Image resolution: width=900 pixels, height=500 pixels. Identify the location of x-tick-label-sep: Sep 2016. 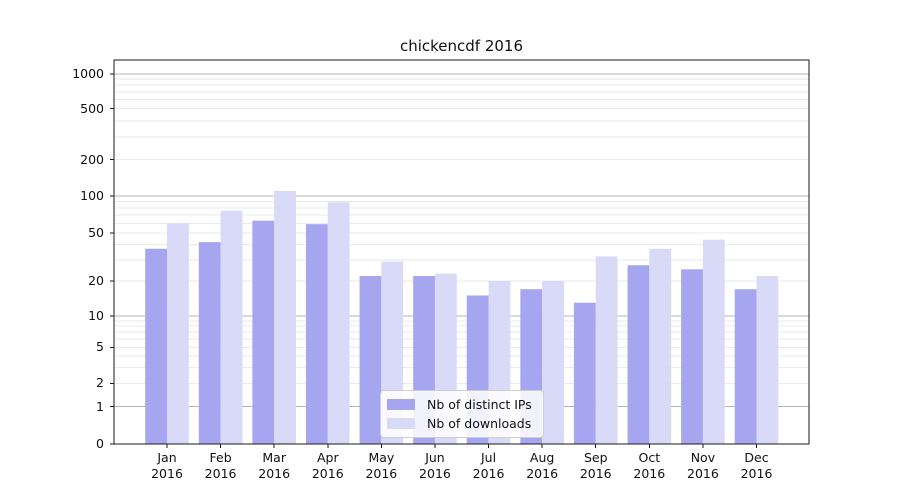
(596, 465).